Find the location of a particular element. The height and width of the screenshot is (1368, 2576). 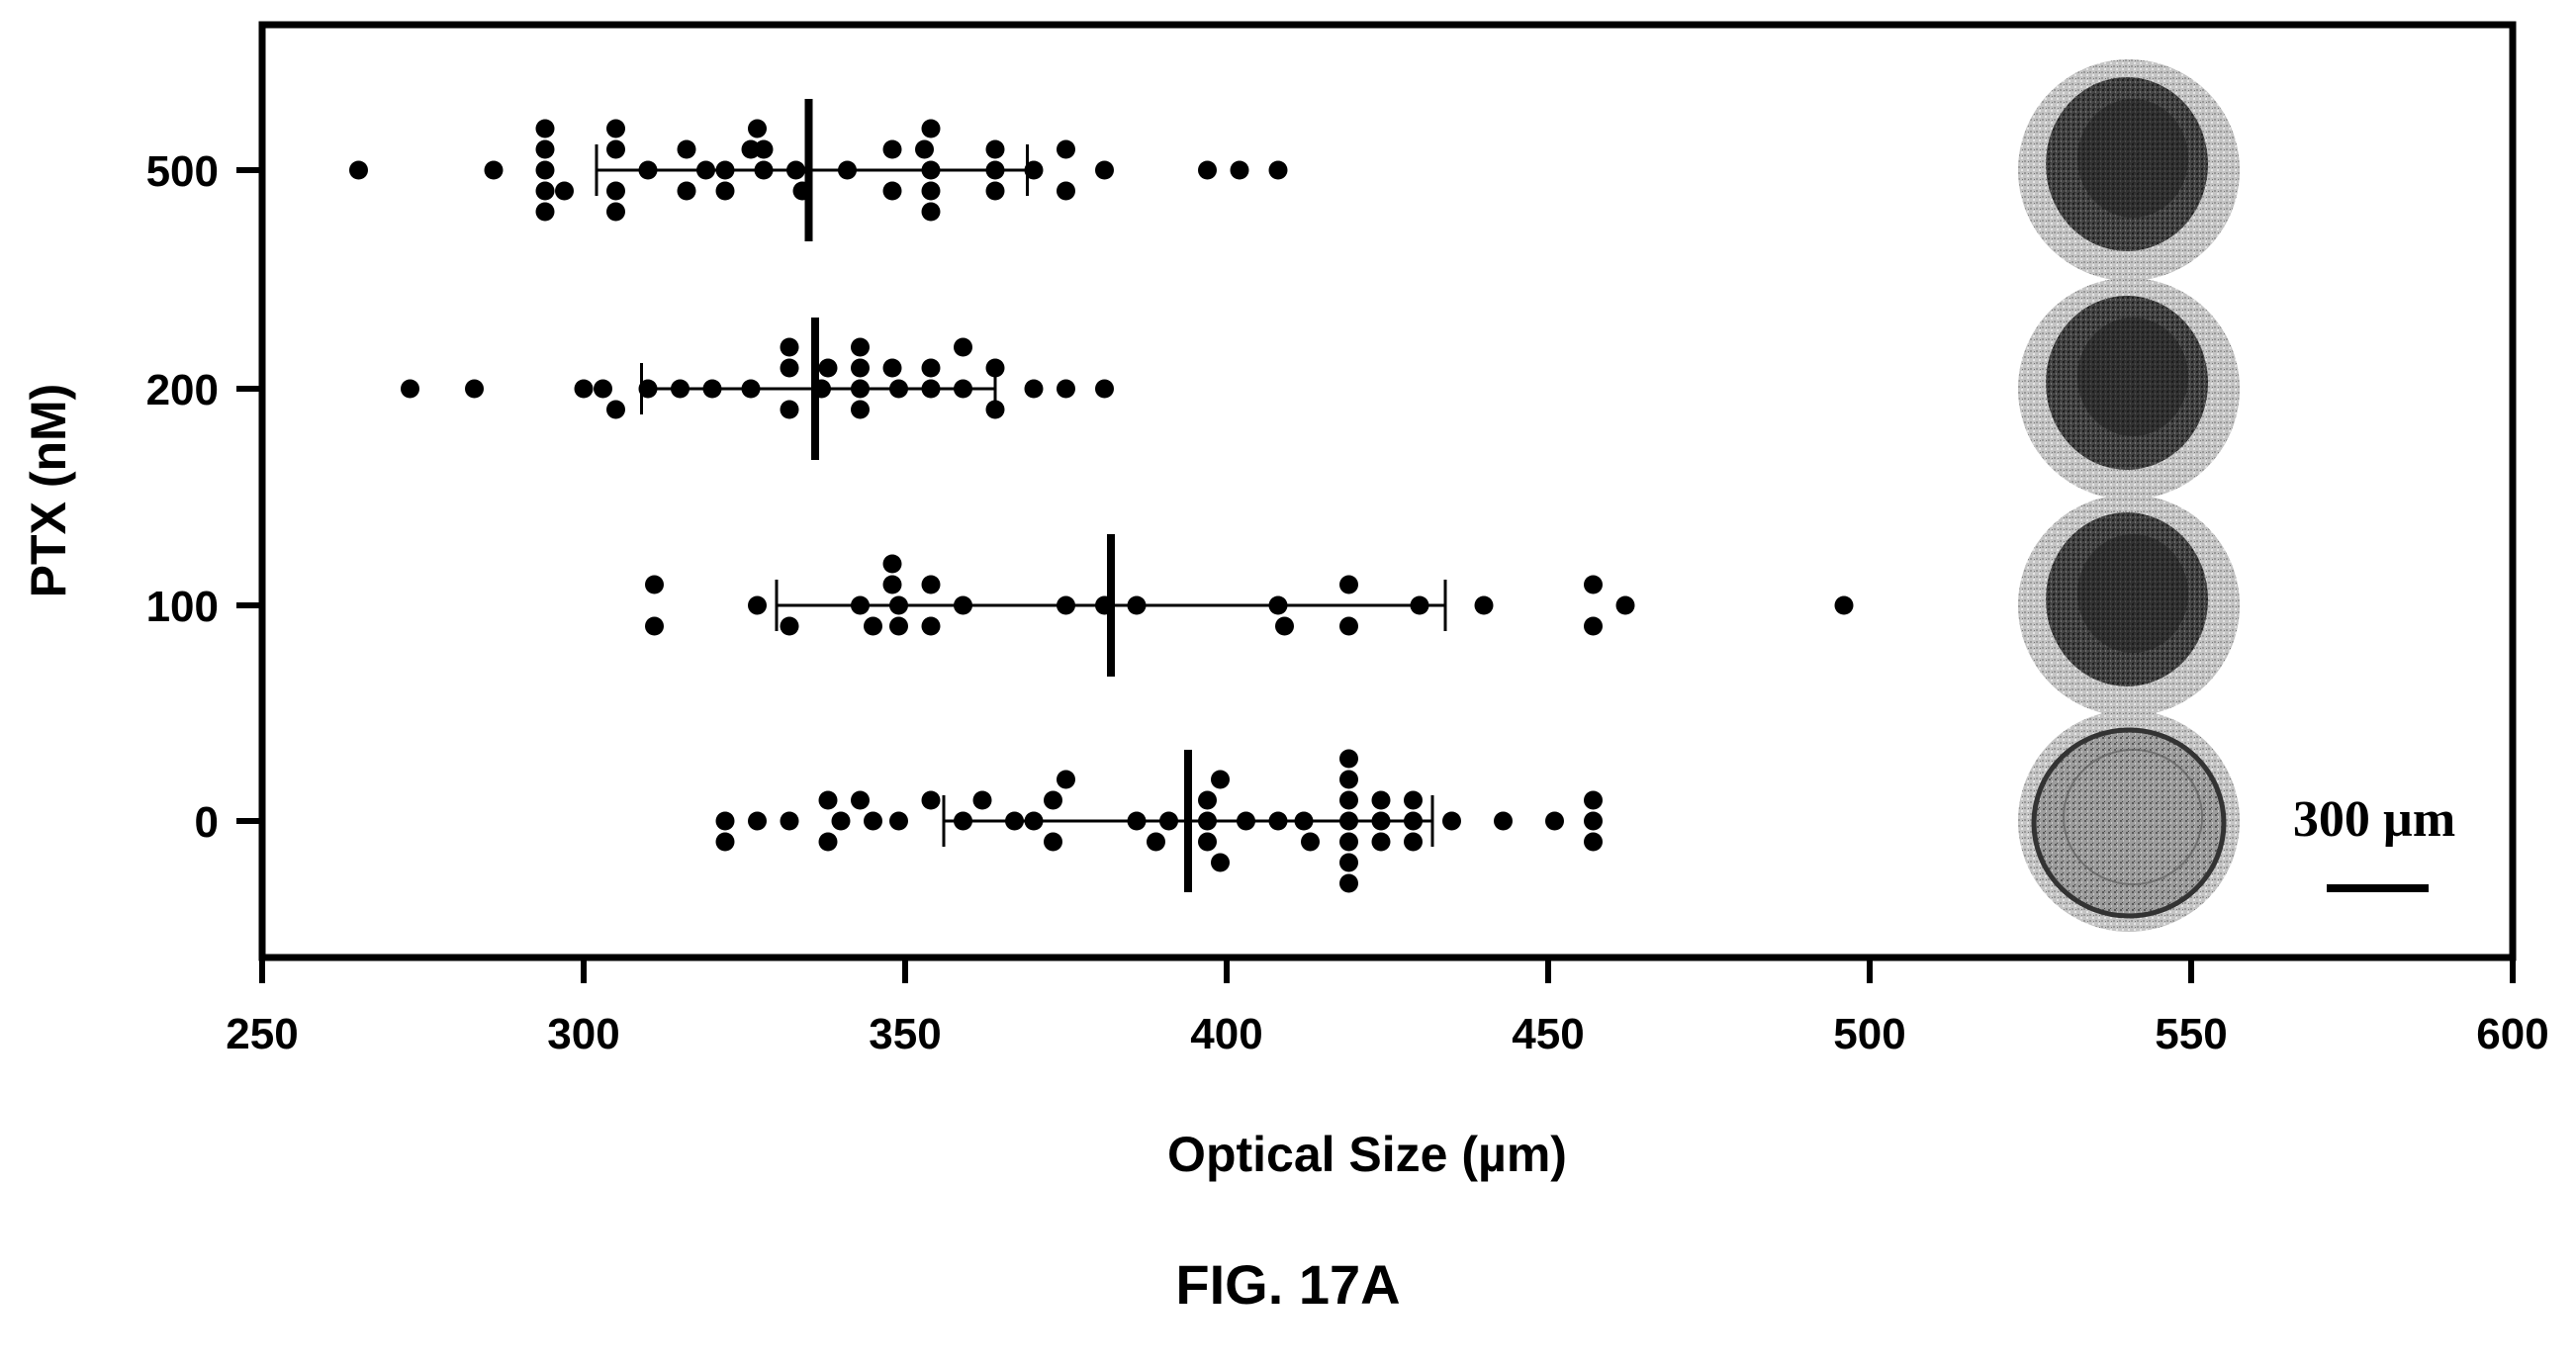

x-tick-label: 300 is located at coordinates (583, 1034).